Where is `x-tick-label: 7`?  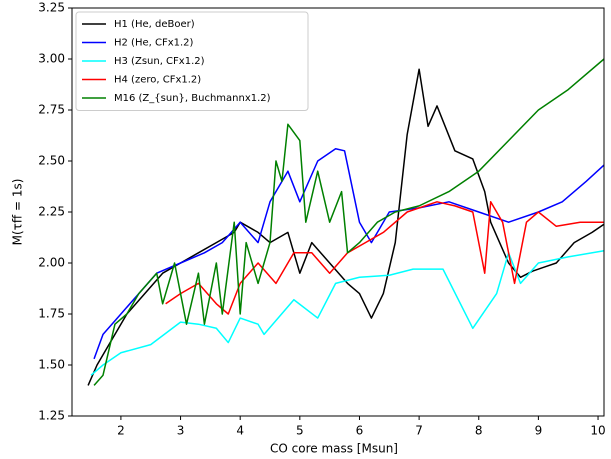
x-tick-label: 7 is located at coordinates (419, 431).